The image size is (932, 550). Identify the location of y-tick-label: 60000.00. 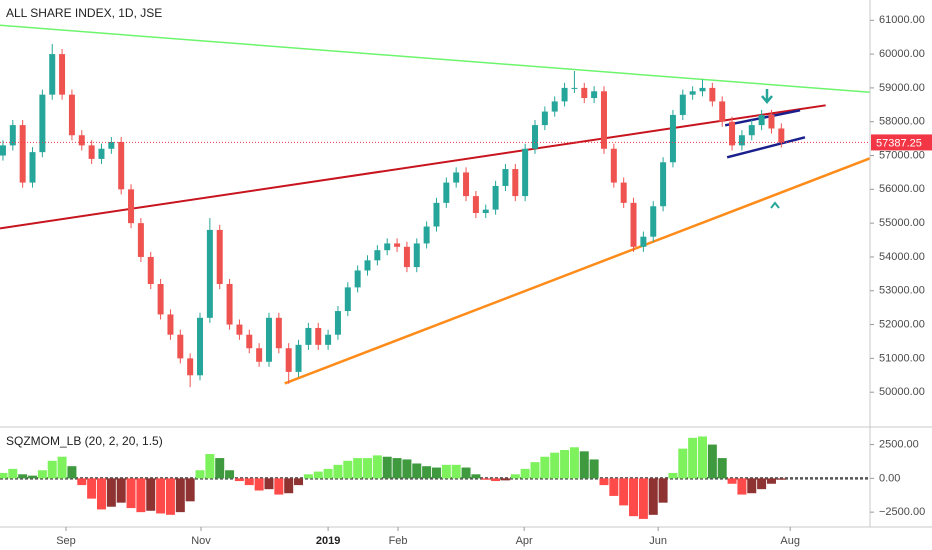
(902, 54).